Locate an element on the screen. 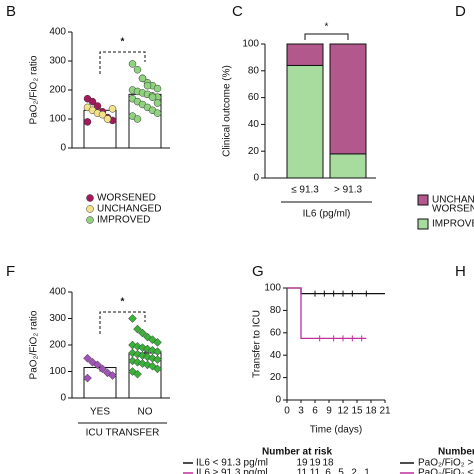  panel-label: H is located at coordinates (460, 271).